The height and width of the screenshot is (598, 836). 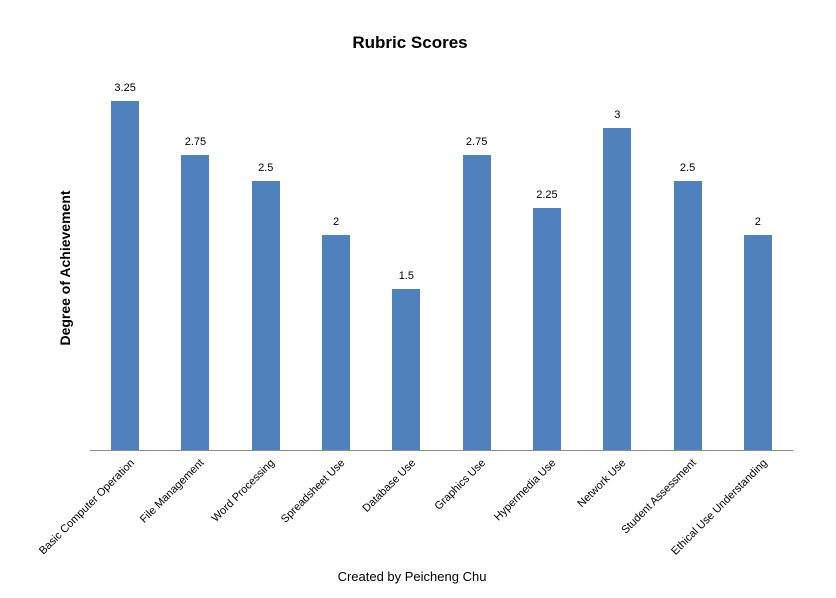 What do you see at coordinates (65, 268) in the screenshot?
I see `y-axis-label: Degree of Achievement` at bounding box center [65, 268].